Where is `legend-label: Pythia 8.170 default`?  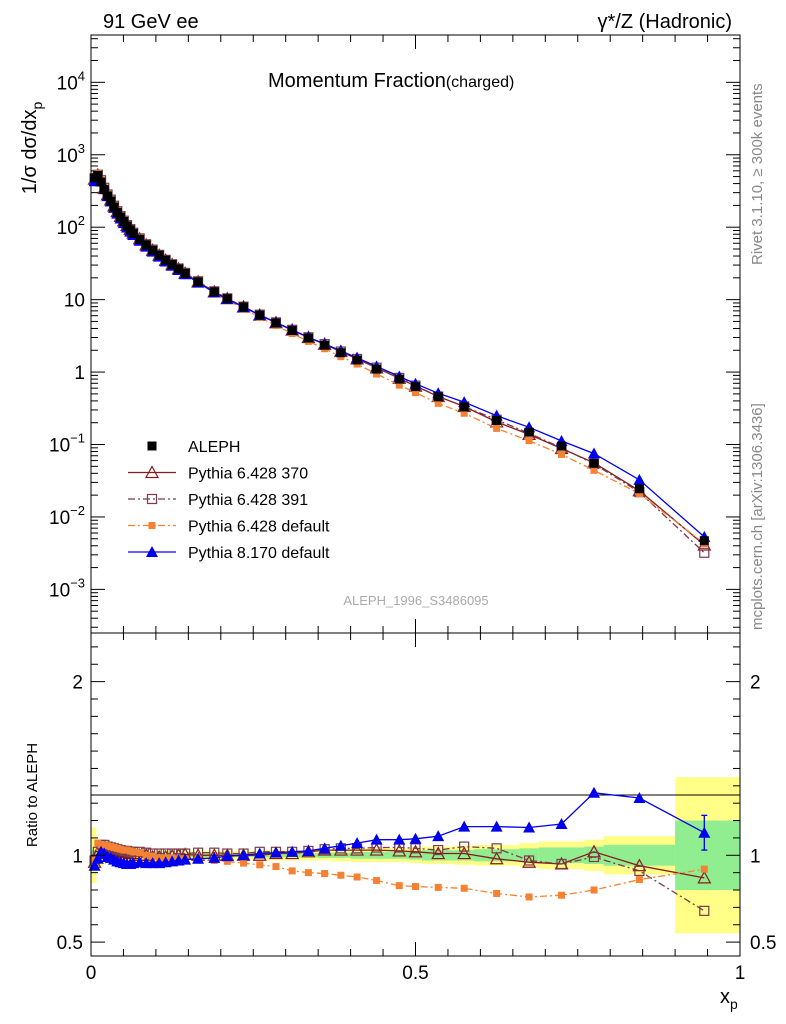 legend-label: Pythia 8.170 default is located at coordinates (259, 553).